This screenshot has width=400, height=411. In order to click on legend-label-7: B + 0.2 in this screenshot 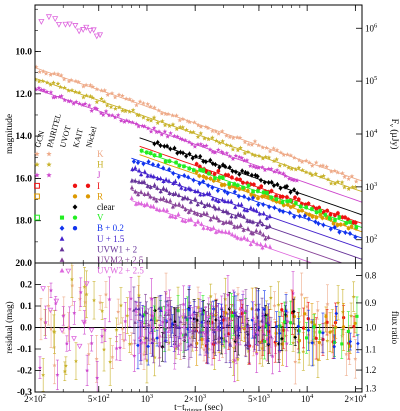, I will do `click(110, 228)`.